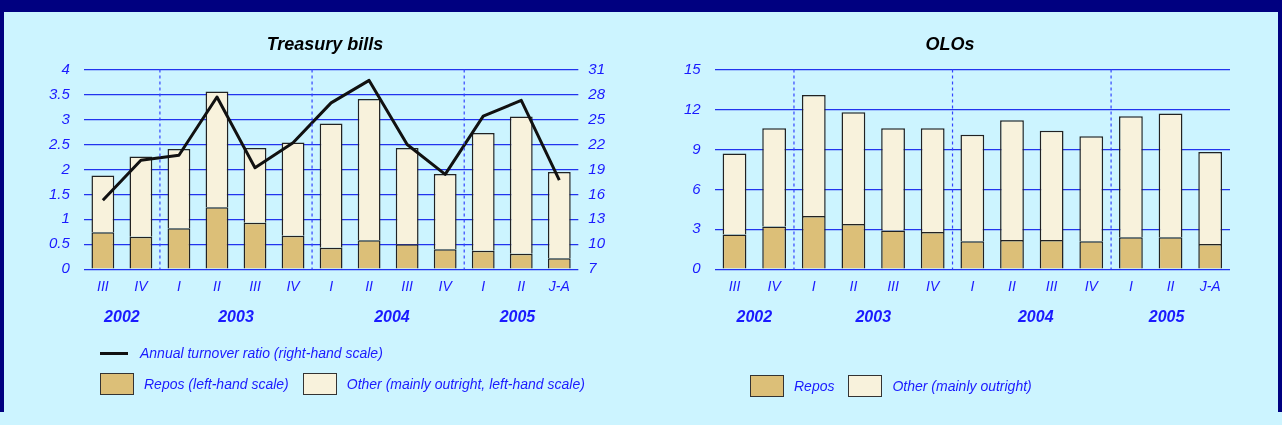 The width and height of the screenshot is (1282, 425). I want to click on y2-tick-label: 31, so click(596, 68).